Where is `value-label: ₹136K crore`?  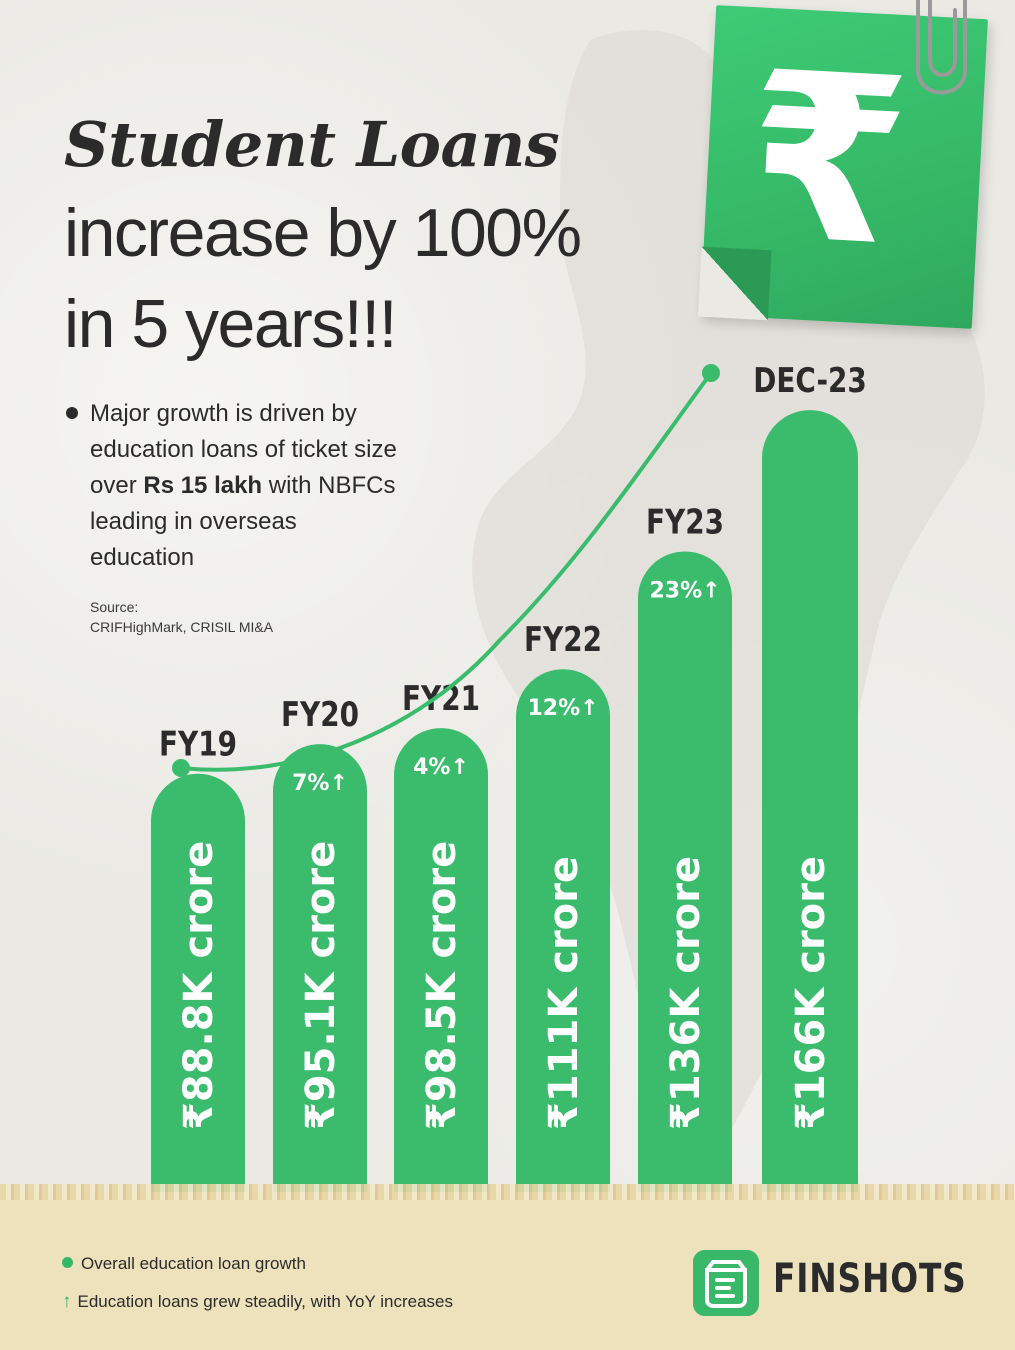 value-label: ₹136K crore is located at coordinates (686, 993).